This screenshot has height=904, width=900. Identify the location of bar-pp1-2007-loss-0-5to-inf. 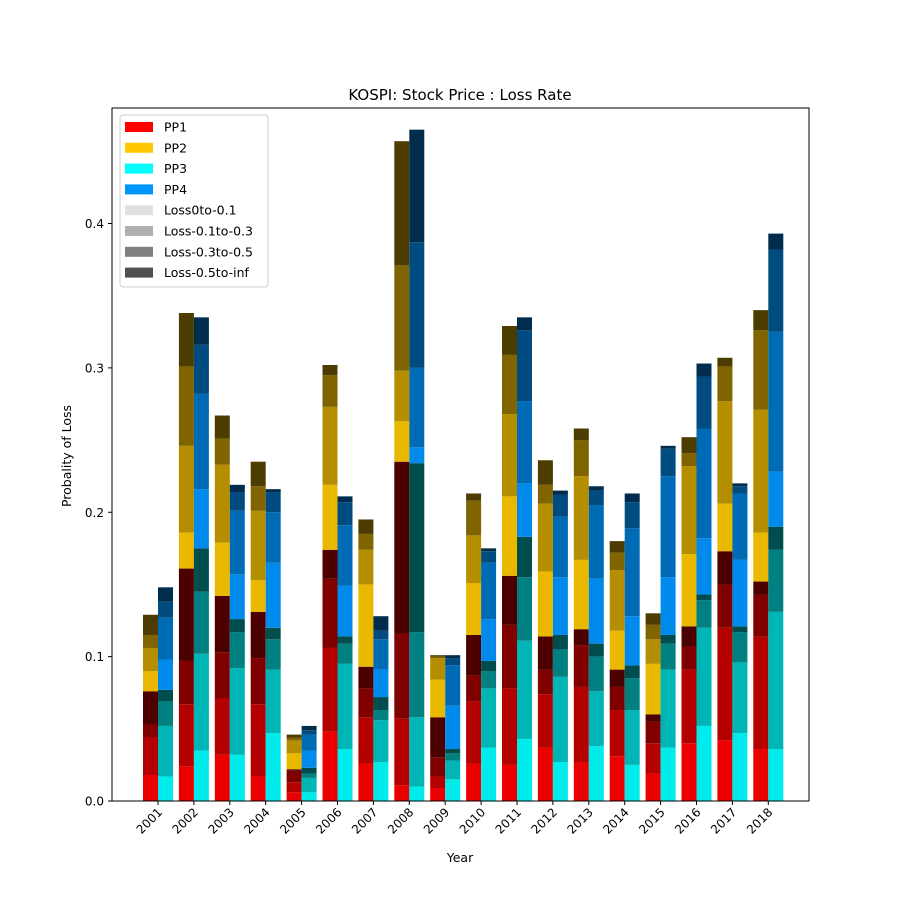
(366, 677).